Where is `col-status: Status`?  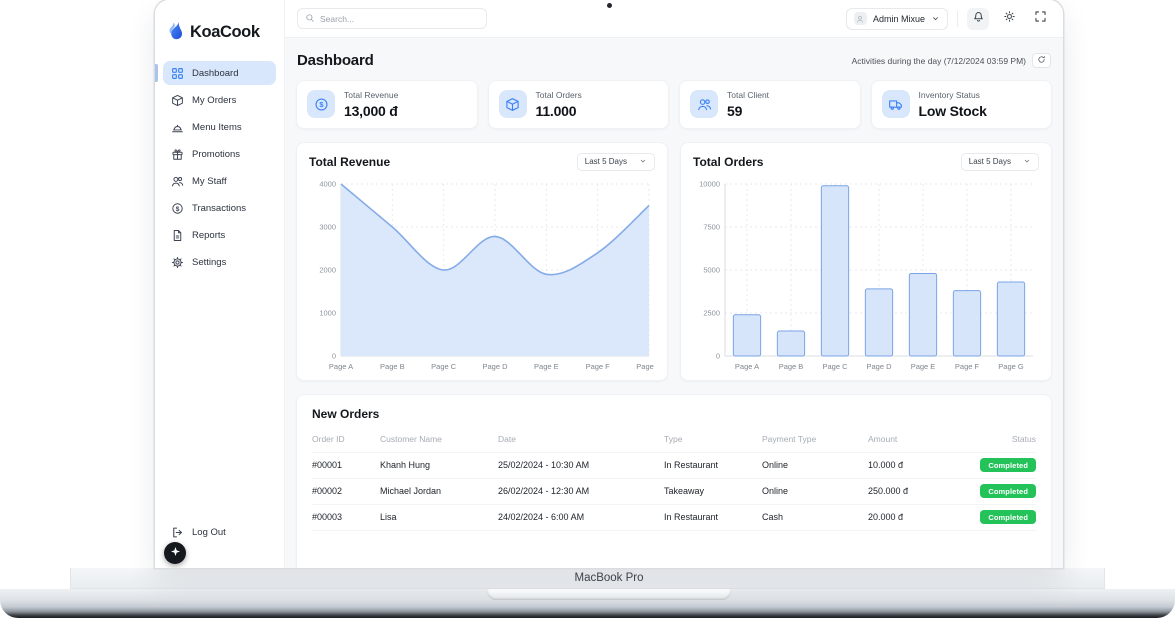
col-status: Status is located at coordinates (1023, 438).